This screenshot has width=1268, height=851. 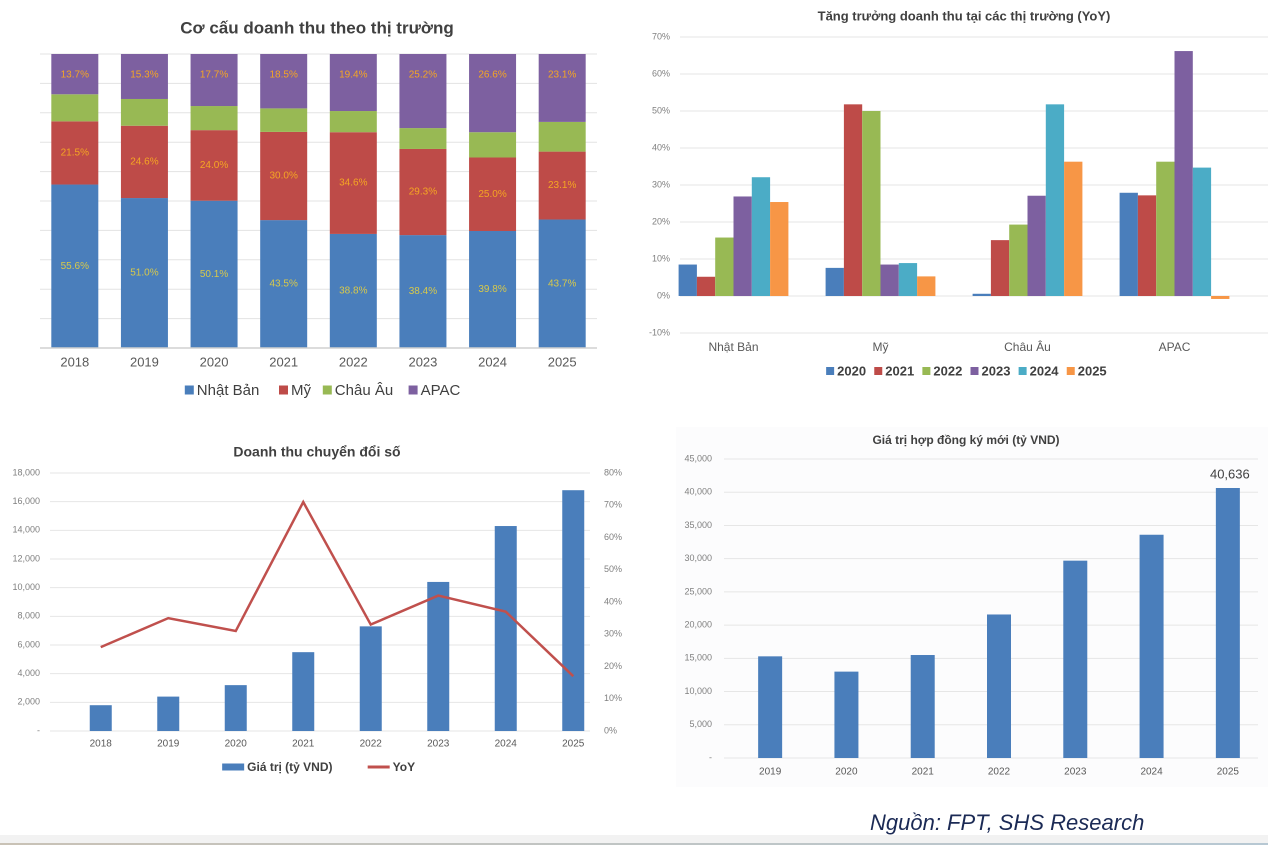 I want to click on data-label: 40,636, so click(x=1230, y=473).